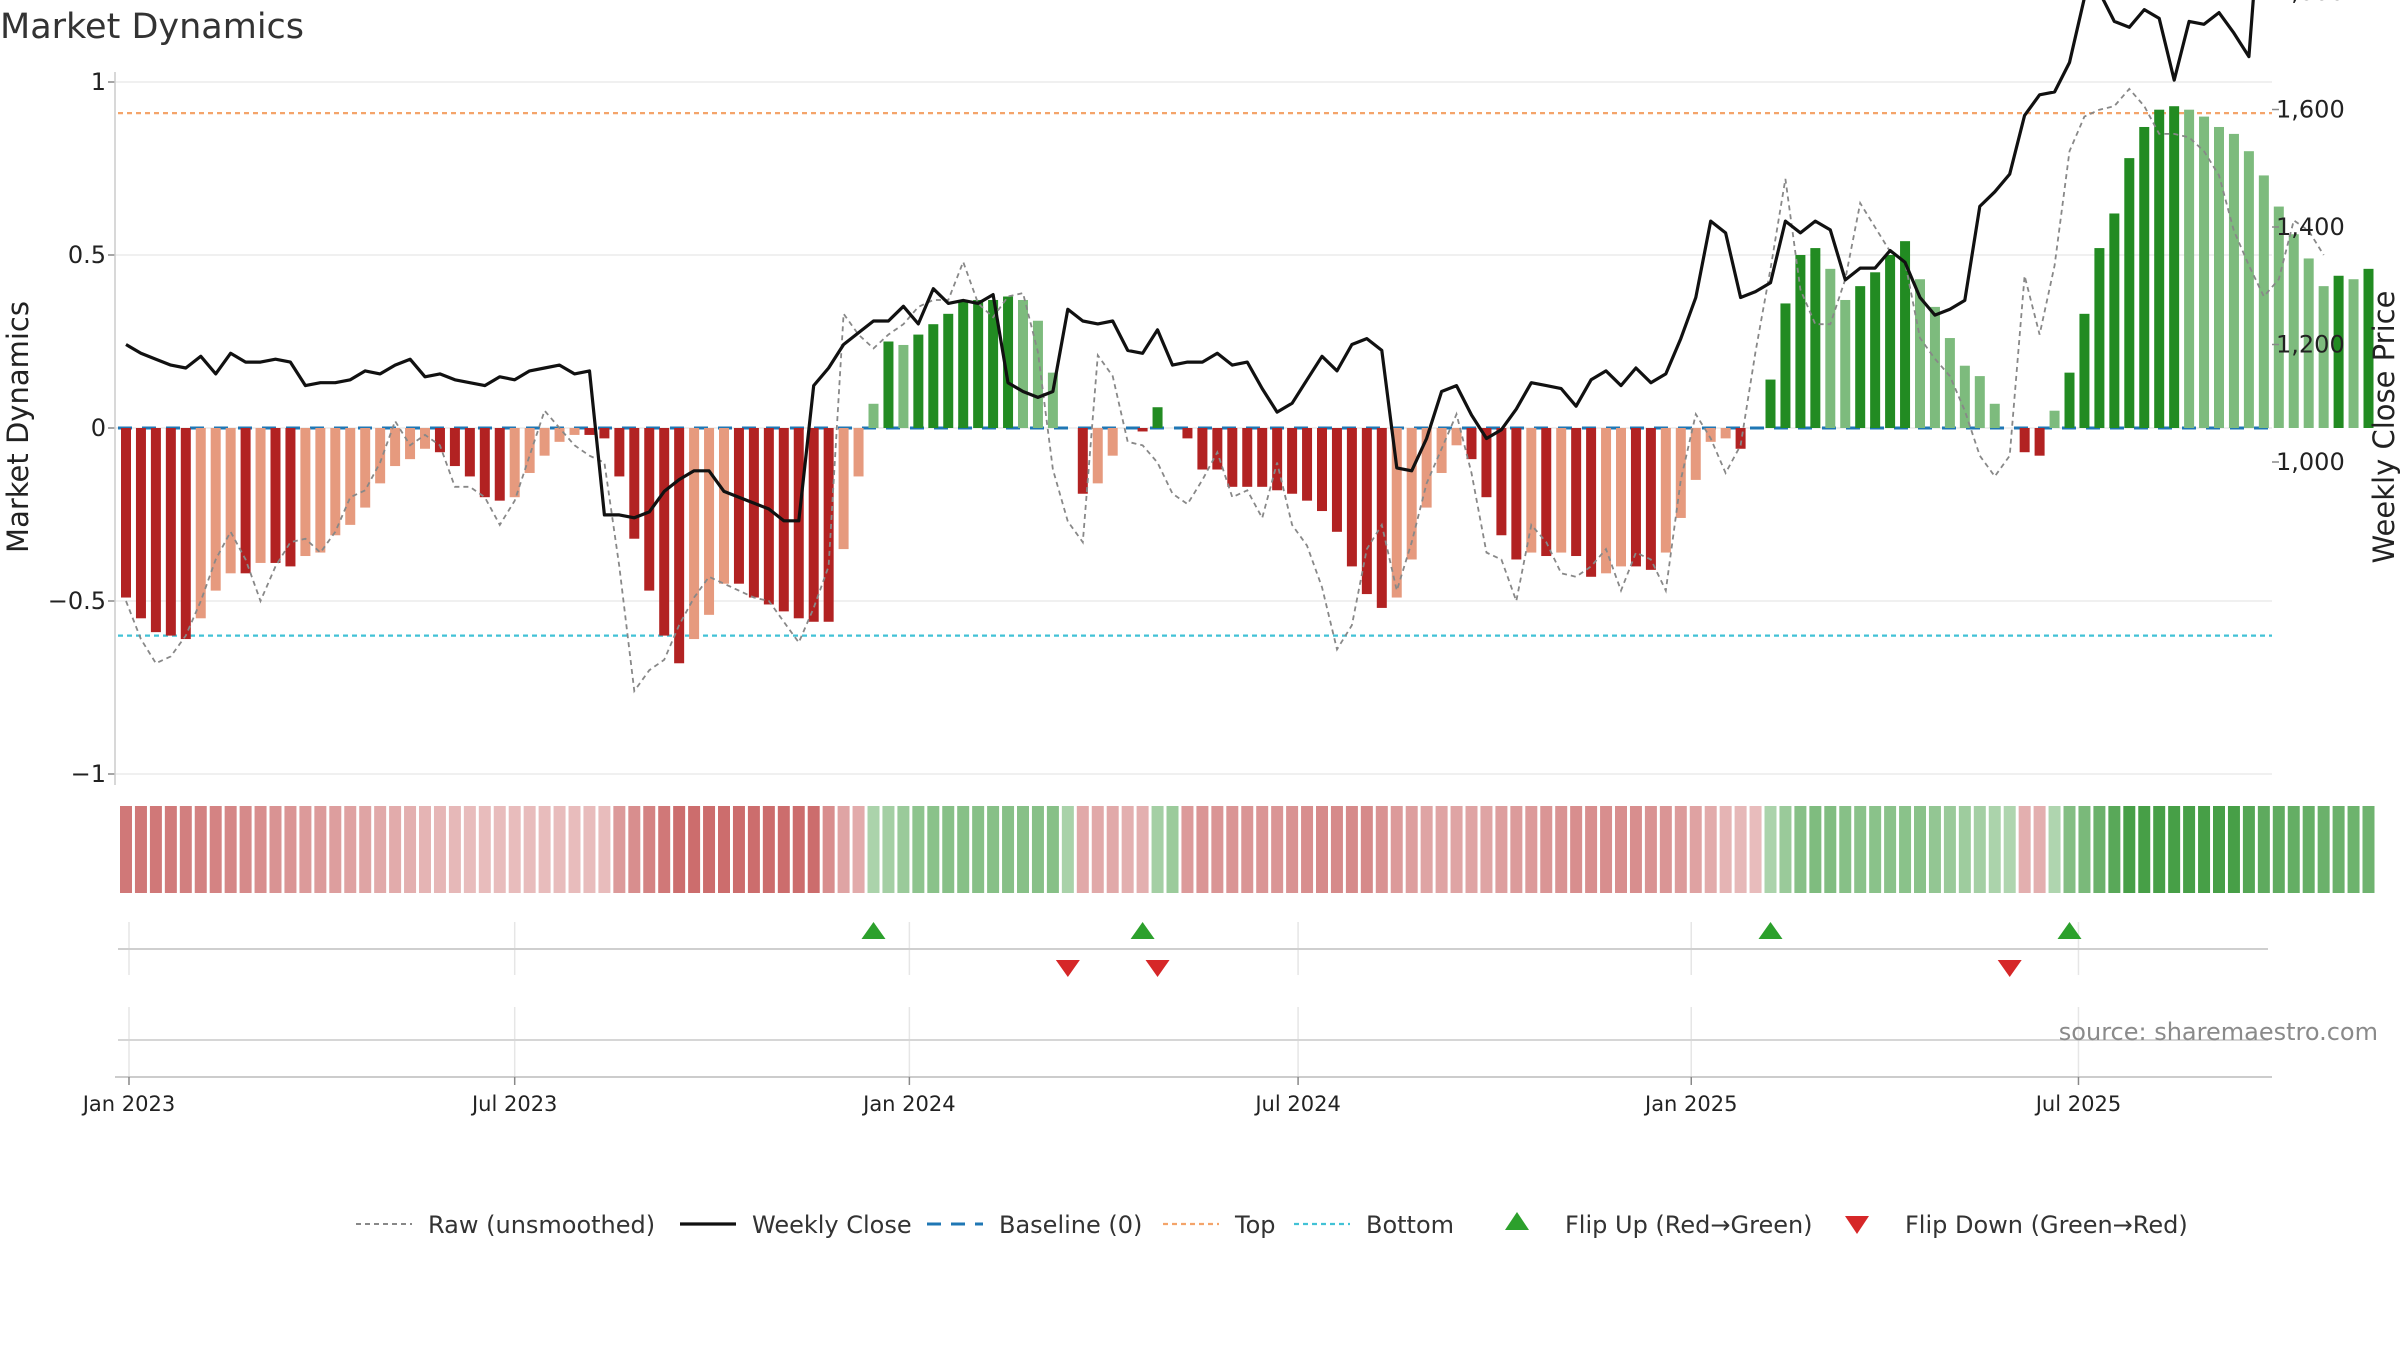 Image resolution: width=2400 pixels, height=1350 pixels. What do you see at coordinates (1247, 849) in the screenshot?
I see `regime-strip` at bounding box center [1247, 849].